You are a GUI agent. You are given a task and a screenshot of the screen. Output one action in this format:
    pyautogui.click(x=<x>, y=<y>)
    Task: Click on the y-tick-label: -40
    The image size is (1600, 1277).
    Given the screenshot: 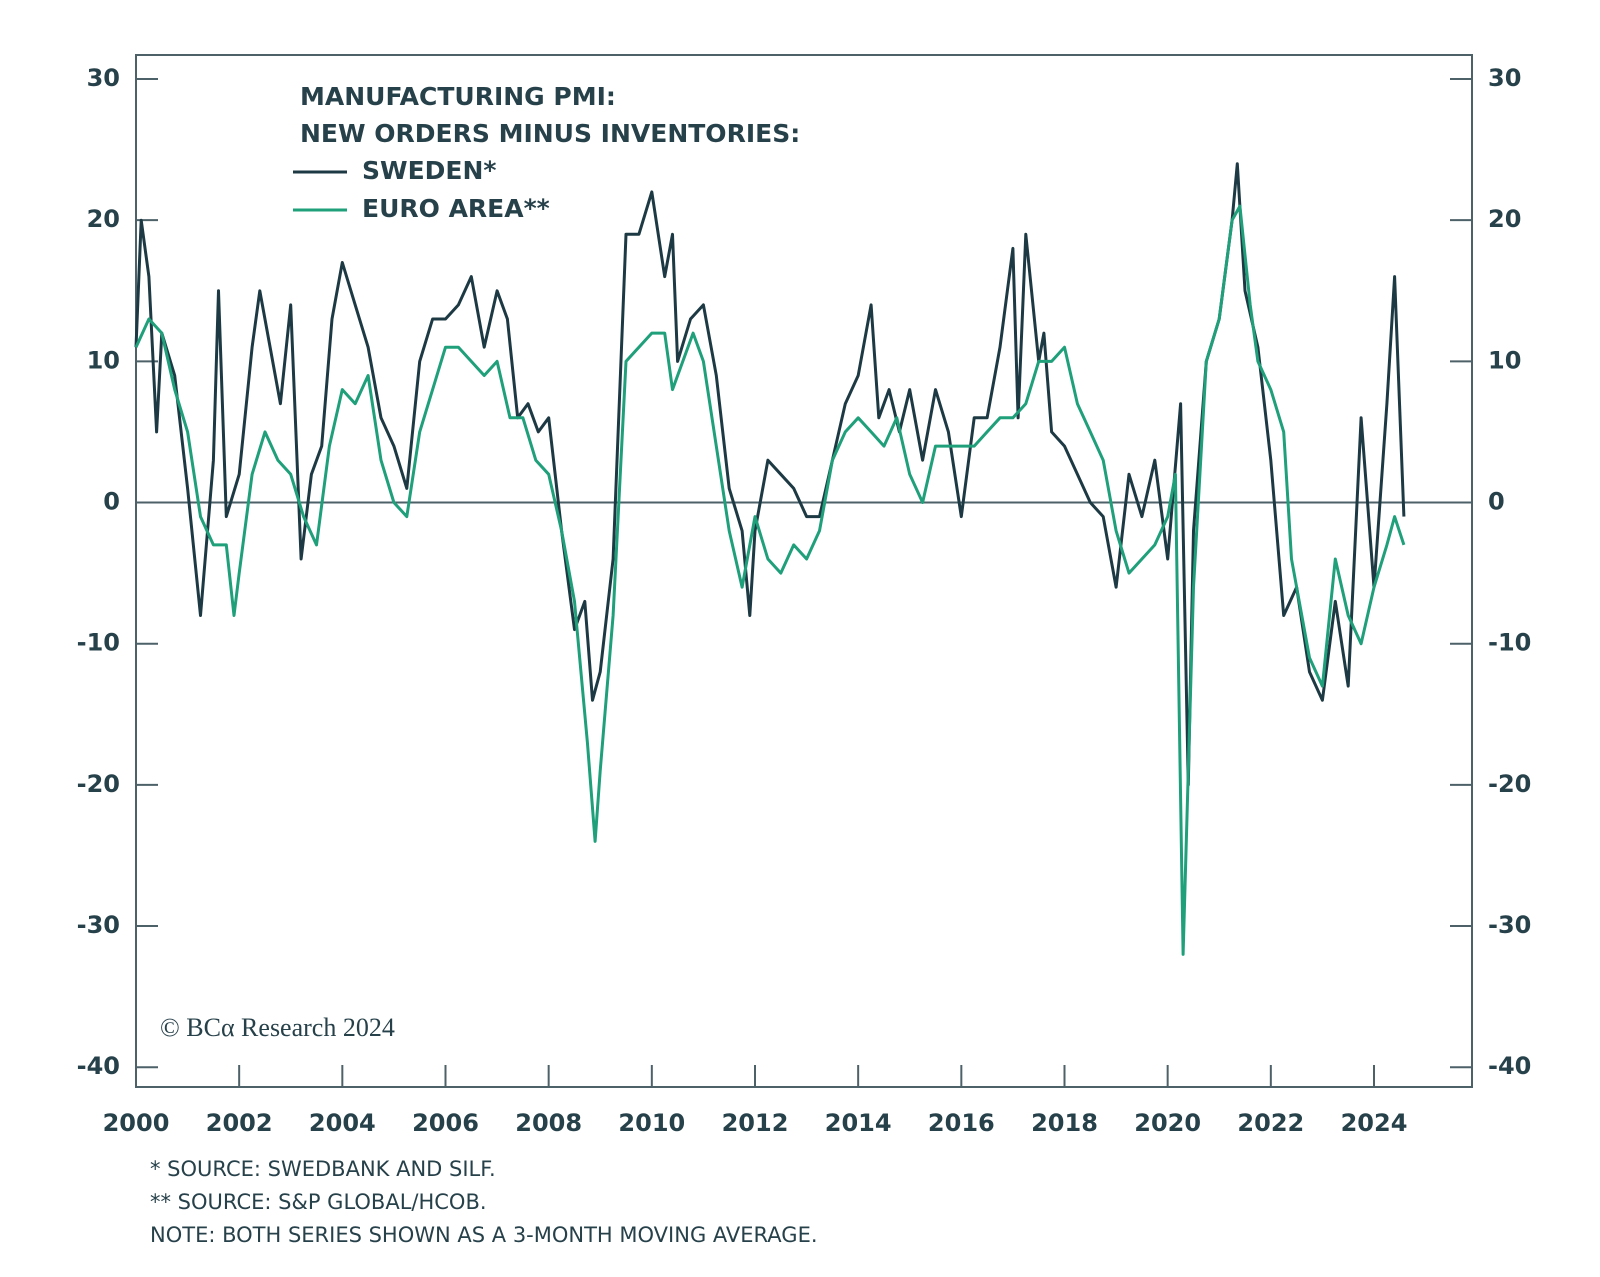 What is the action you would take?
    pyautogui.click(x=98, y=1066)
    